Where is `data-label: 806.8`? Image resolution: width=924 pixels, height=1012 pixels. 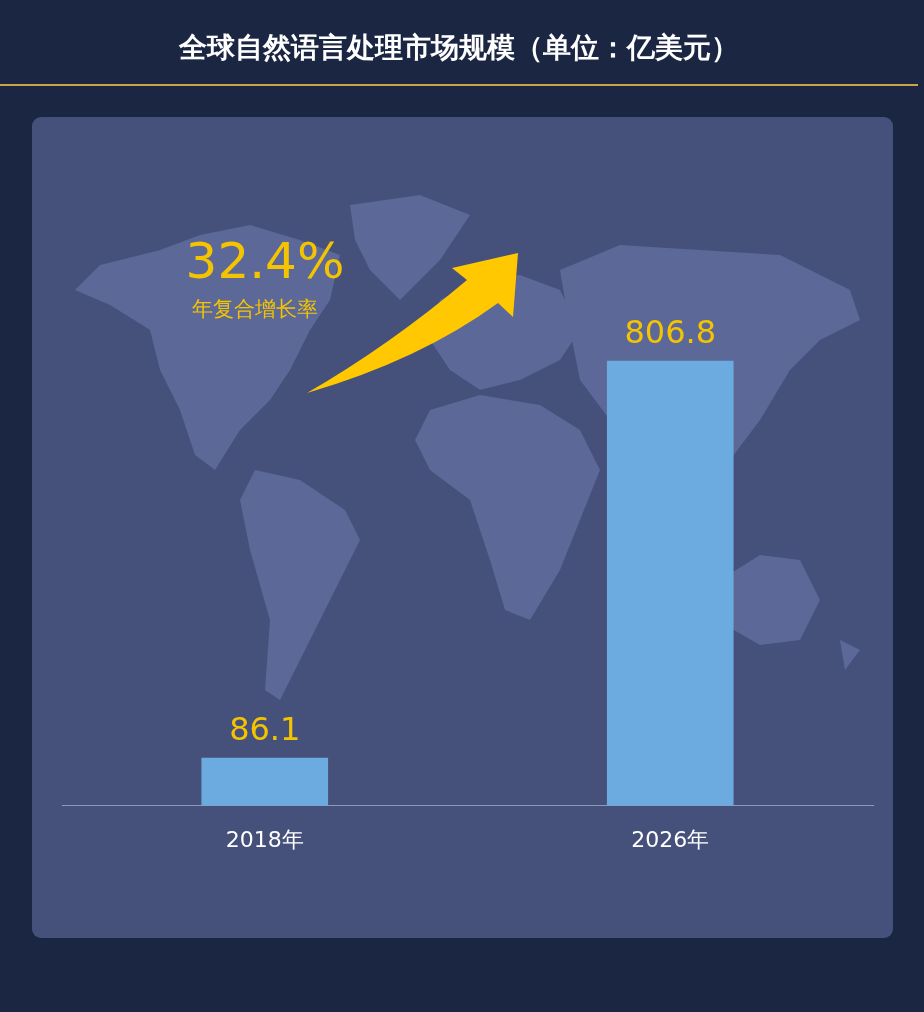 data-label: 806.8 is located at coordinates (670, 332).